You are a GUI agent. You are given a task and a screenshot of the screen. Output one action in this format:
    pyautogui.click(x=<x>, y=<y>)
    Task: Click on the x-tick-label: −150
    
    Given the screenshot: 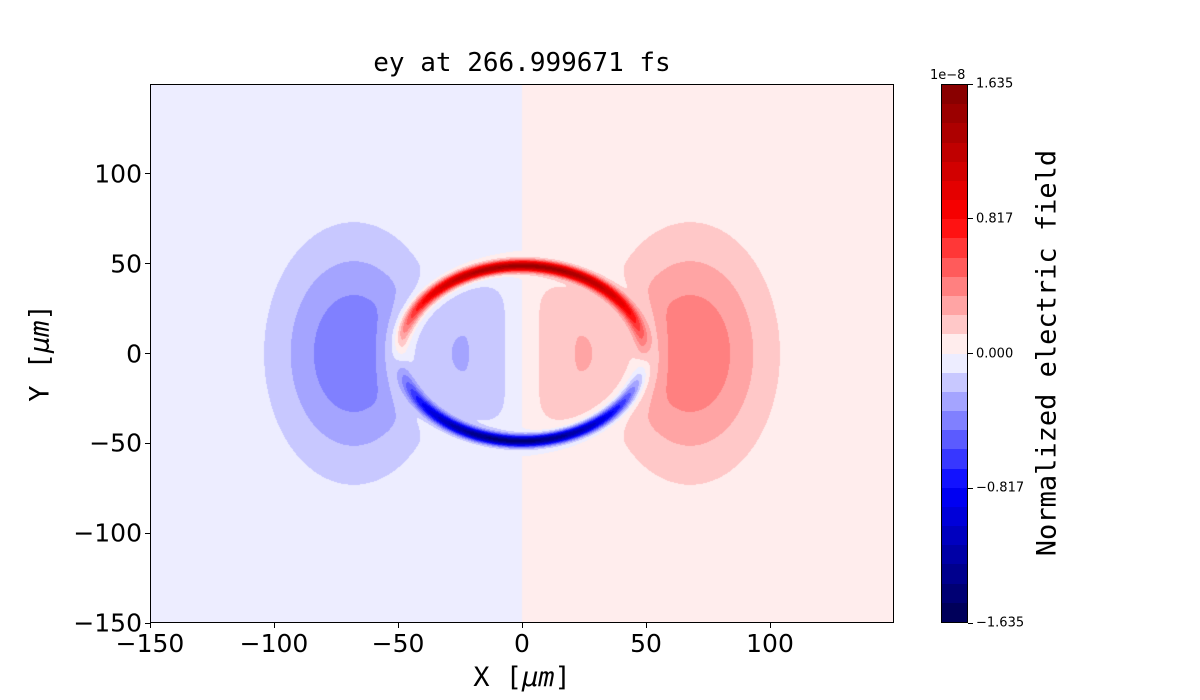 What is the action you would take?
    pyautogui.click(x=150, y=643)
    